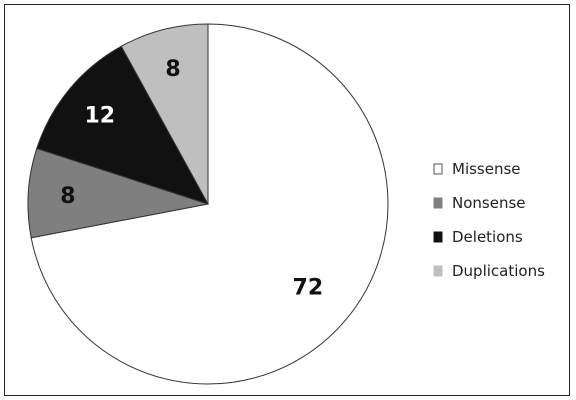  I want to click on slice-value-label-missense: 72, so click(308, 288).